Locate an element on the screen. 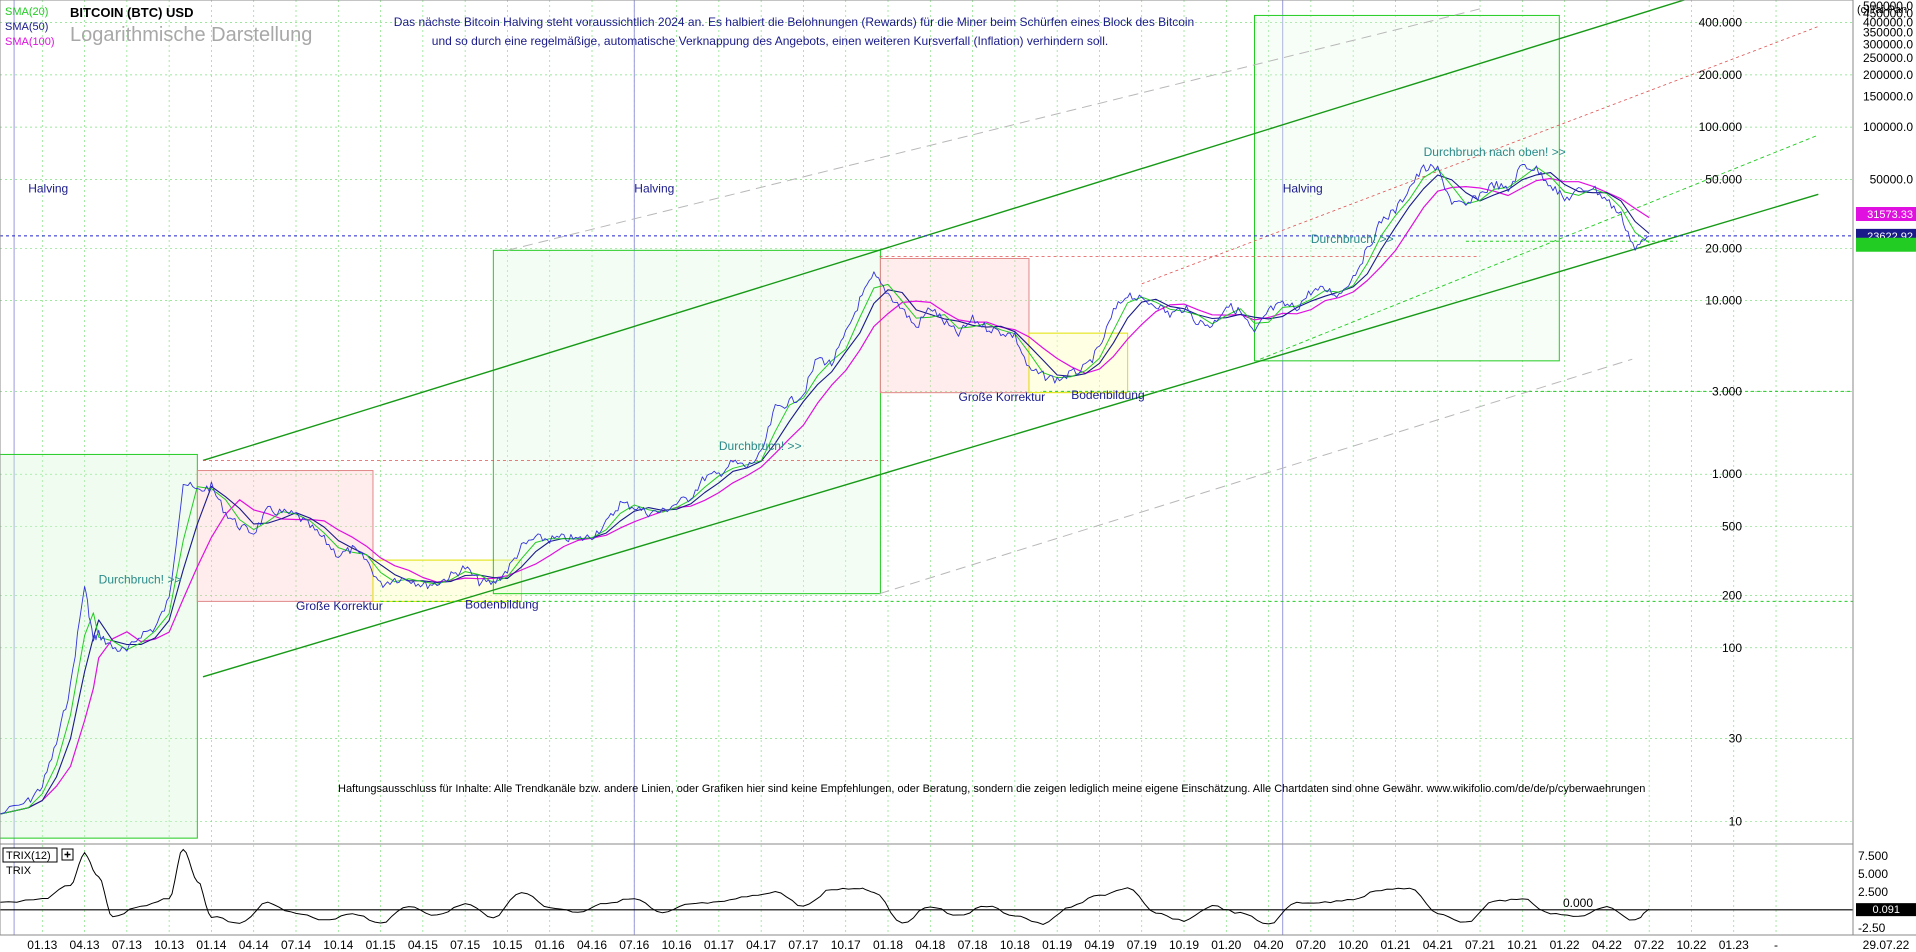 Image resolution: width=1916 pixels, height=952 pixels. trix-current-marker is located at coordinates (1886, 910).